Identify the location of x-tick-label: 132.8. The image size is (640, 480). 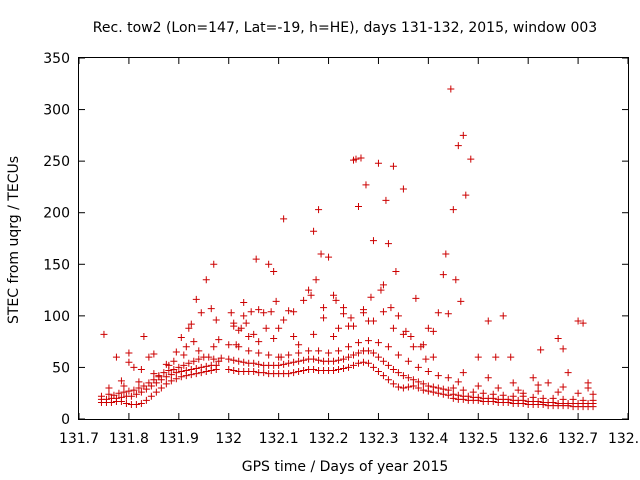
(624, 439).